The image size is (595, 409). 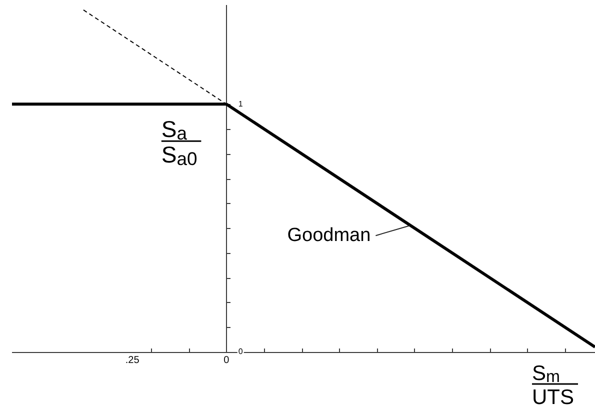 I want to click on x-axis-title: Sm UTS, so click(x=553, y=385).